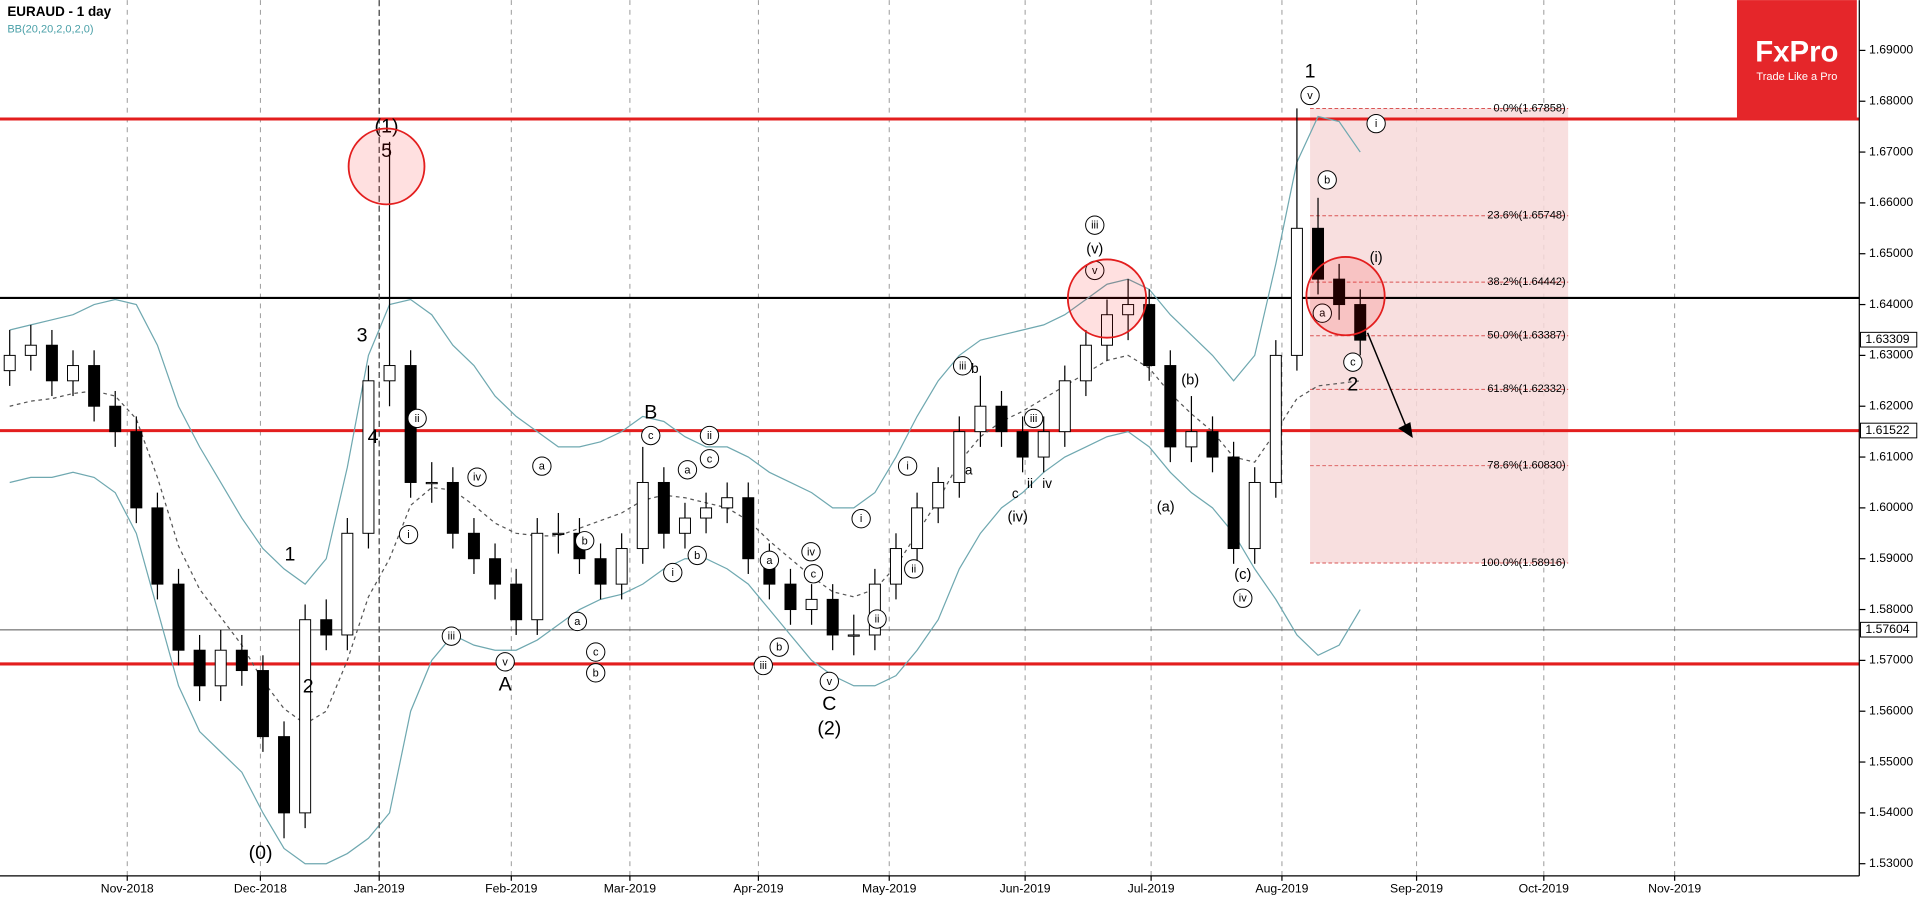 The height and width of the screenshot is (898, 1918). I want to click on logo-box, so click(1796, 60).